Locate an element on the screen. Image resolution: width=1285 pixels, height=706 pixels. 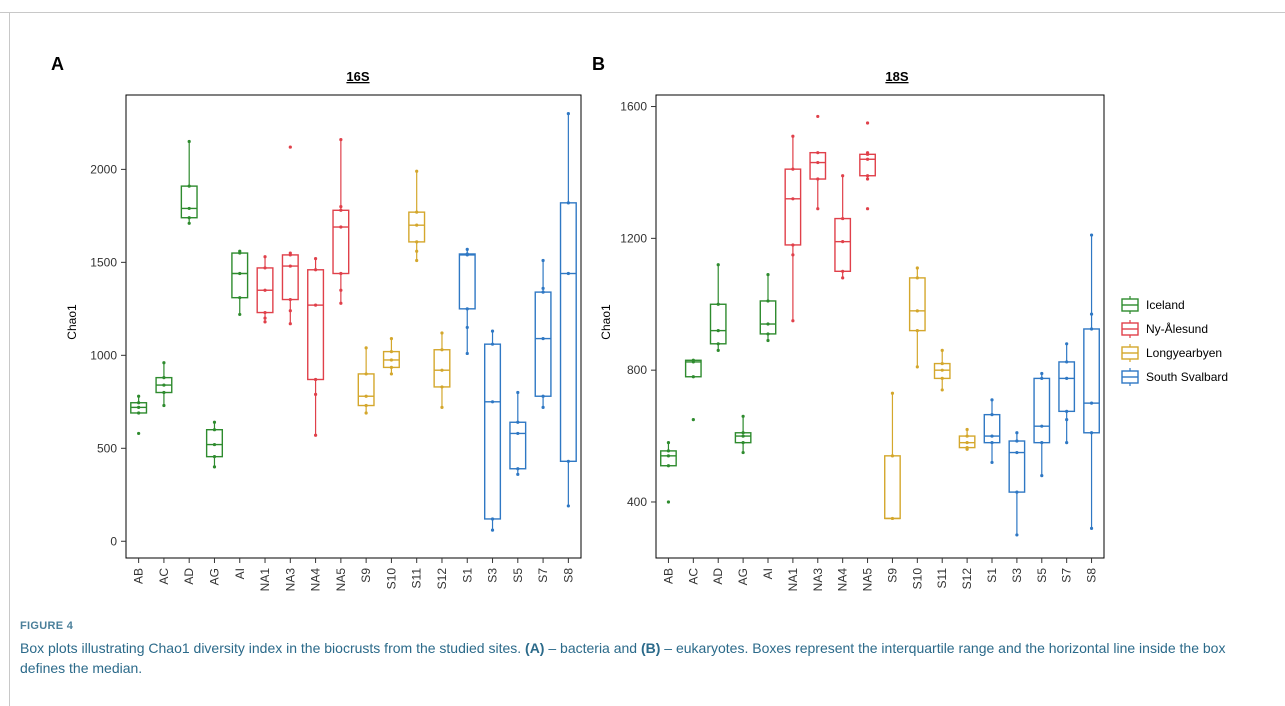
x-tick-label: S7 is located at coordinates (543, 575).